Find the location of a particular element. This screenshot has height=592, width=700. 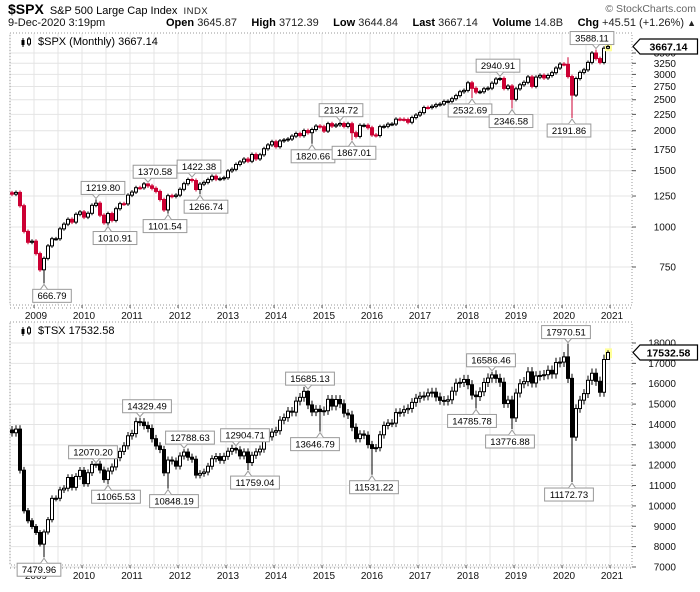

svg-text: 14000 is located at coordinates (662, 425).